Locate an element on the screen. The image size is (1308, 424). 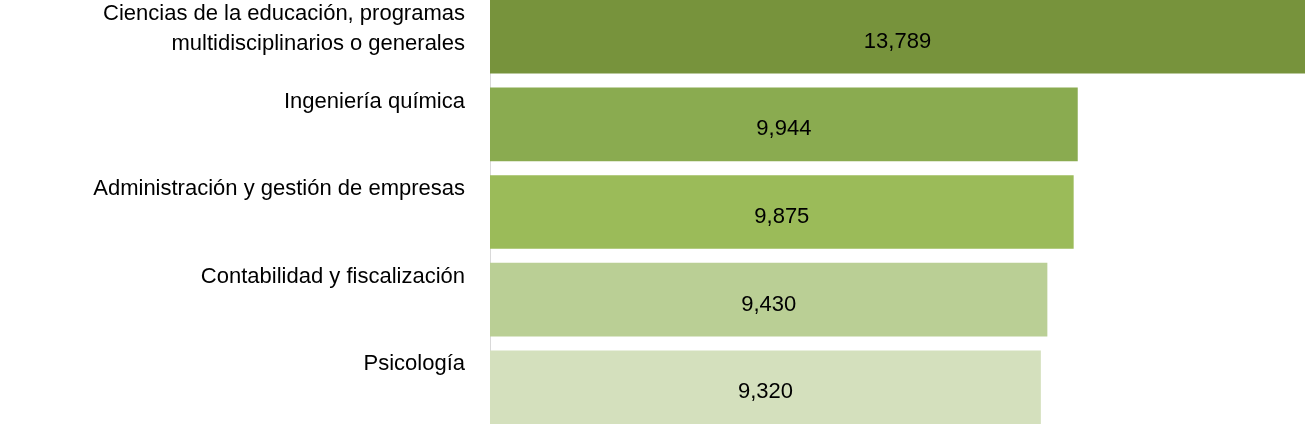
data-label: 9,875 is located at coordinates (782, 215).